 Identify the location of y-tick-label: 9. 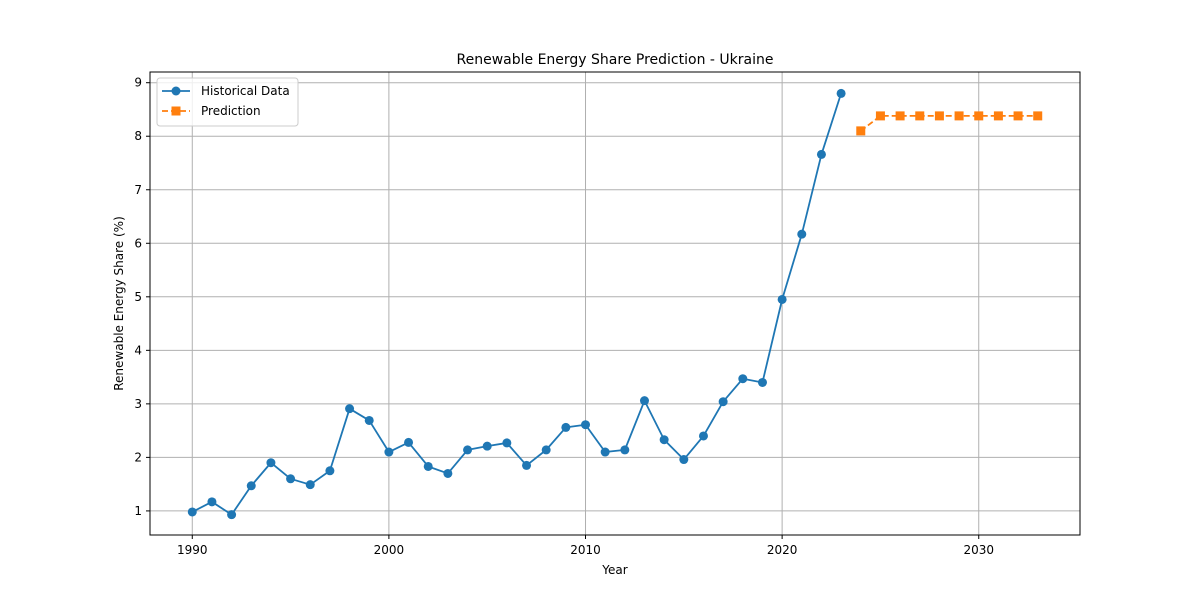
(138, 83).